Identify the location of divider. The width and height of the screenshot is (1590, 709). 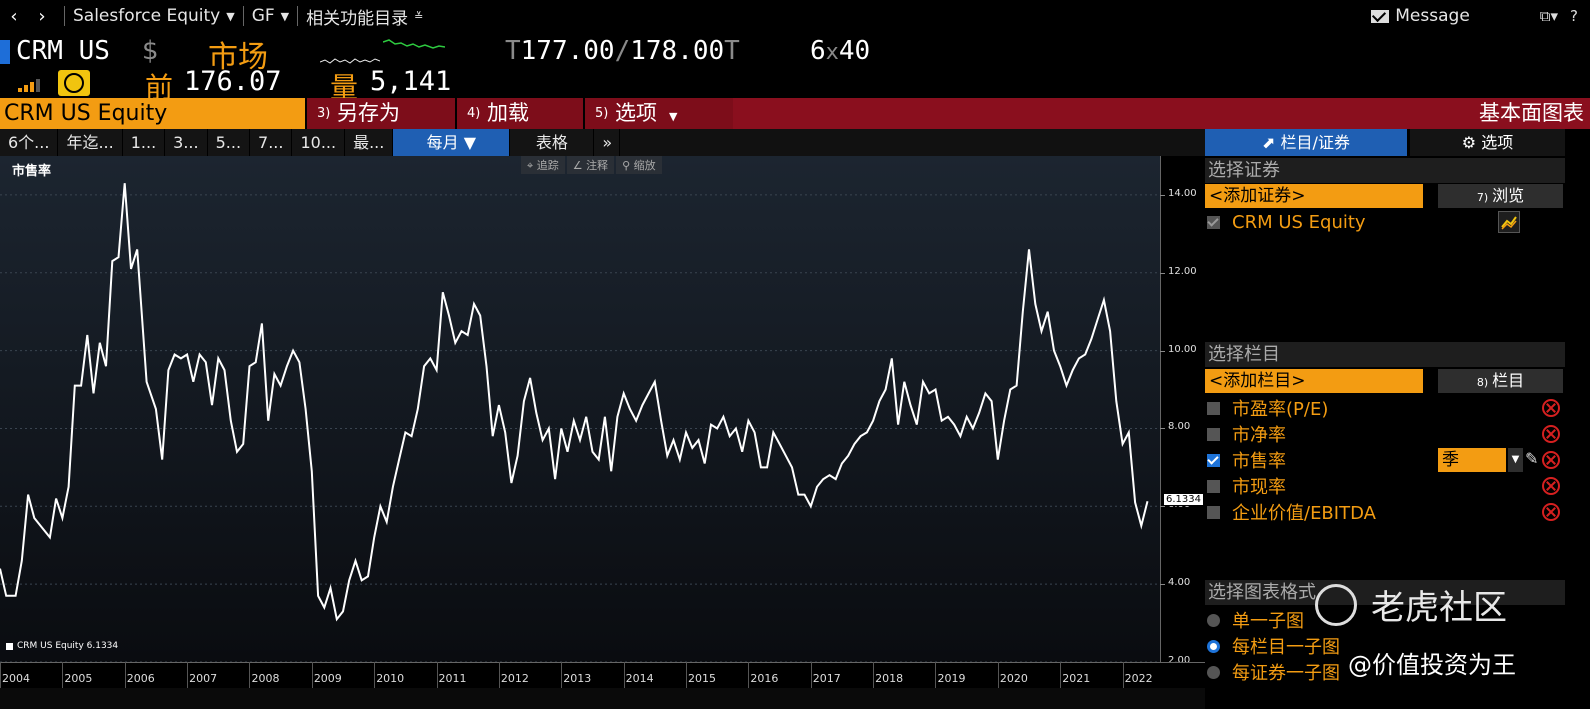
(64, 16).